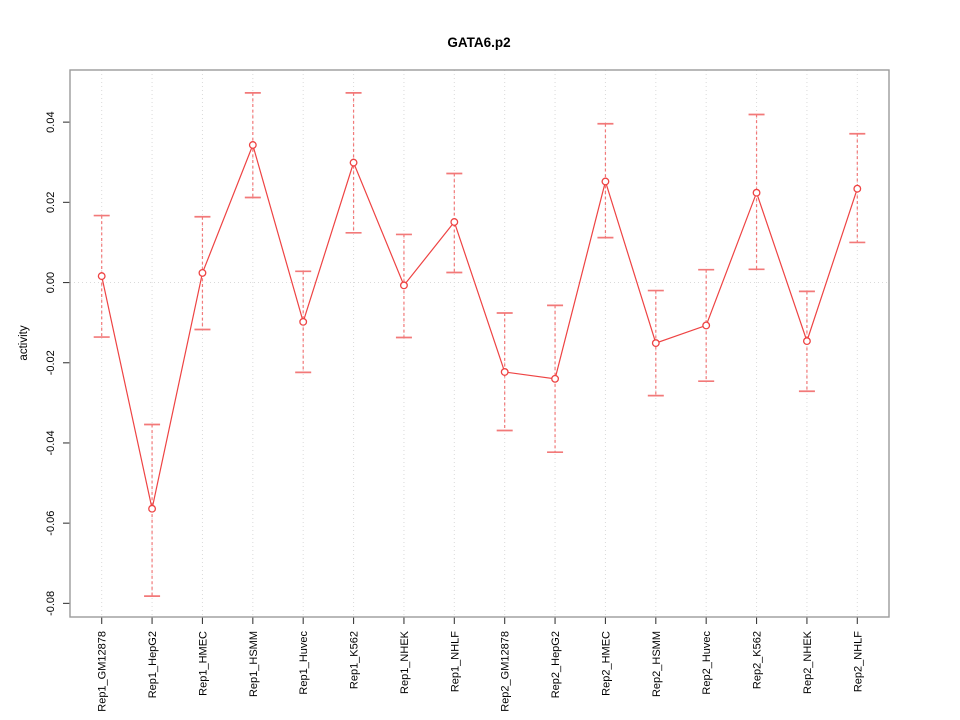 The image size is (960, 720). What do you see at coordinates (478, 42) in the screenshot?
I see `chart-title: GATA6.p2` at bounding box center [478, 42].